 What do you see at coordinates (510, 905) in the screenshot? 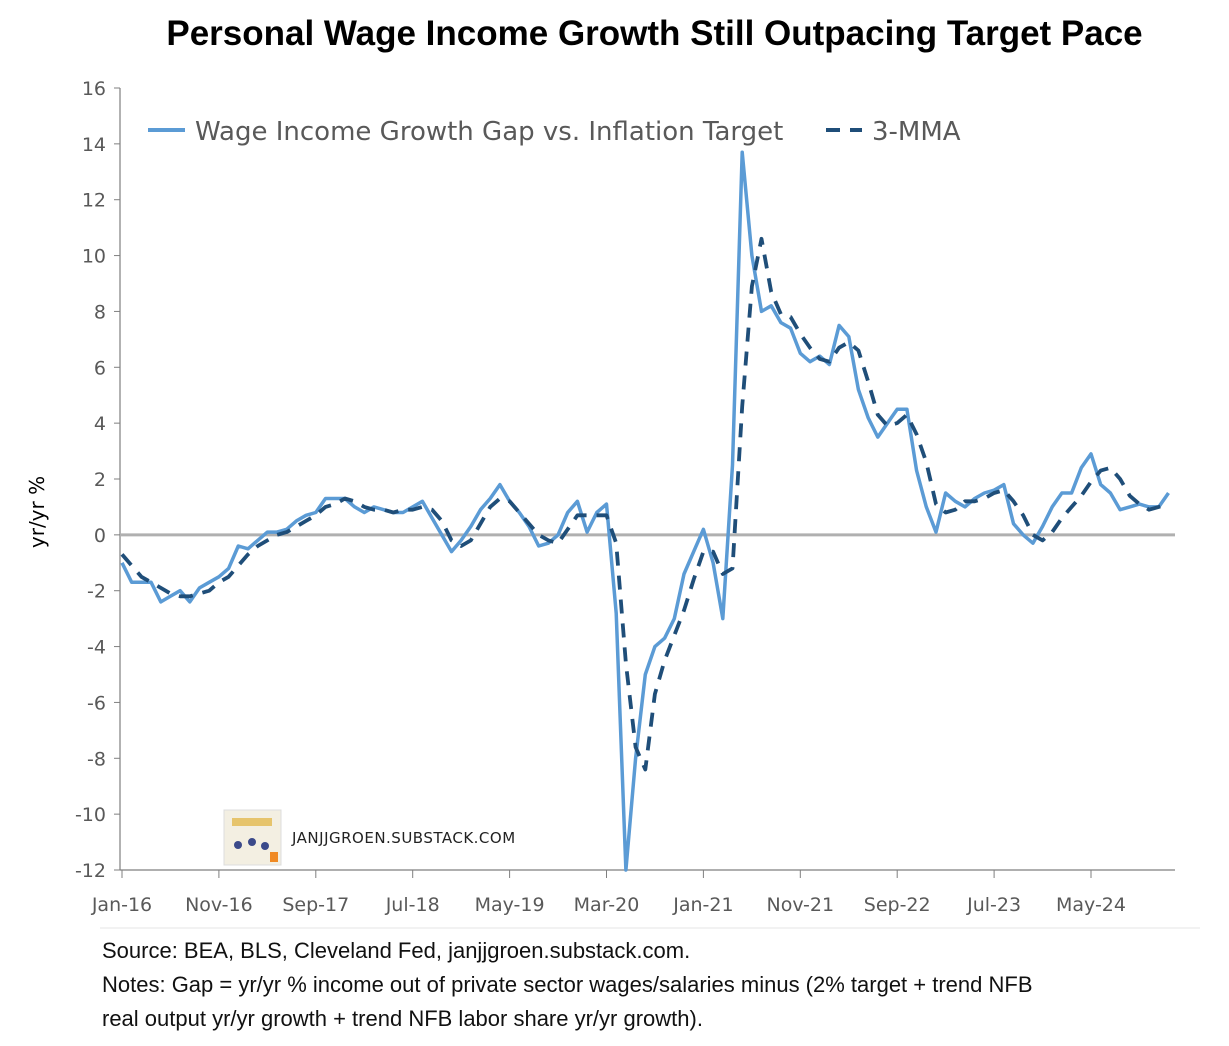
I see `x-tick-label: May-19` at bounding box center [510, 905].